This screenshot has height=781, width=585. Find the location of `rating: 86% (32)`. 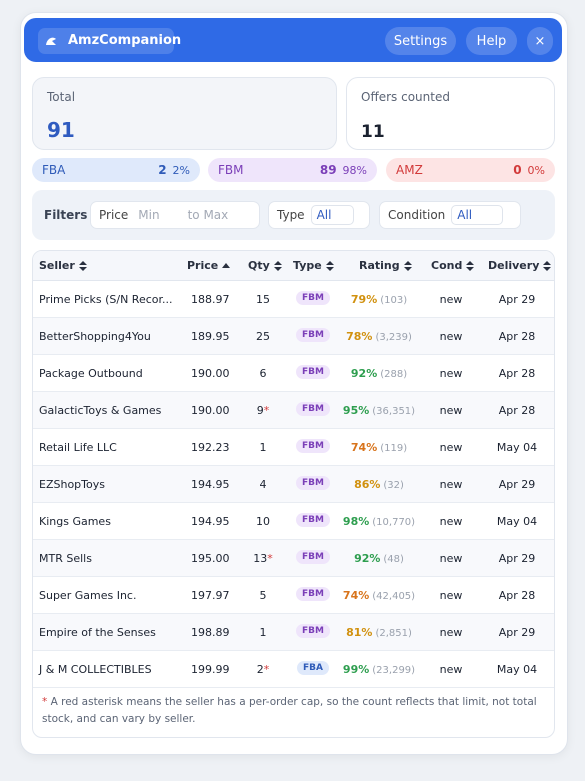

rating: 86% (32) is located at coordinates (379, 484).